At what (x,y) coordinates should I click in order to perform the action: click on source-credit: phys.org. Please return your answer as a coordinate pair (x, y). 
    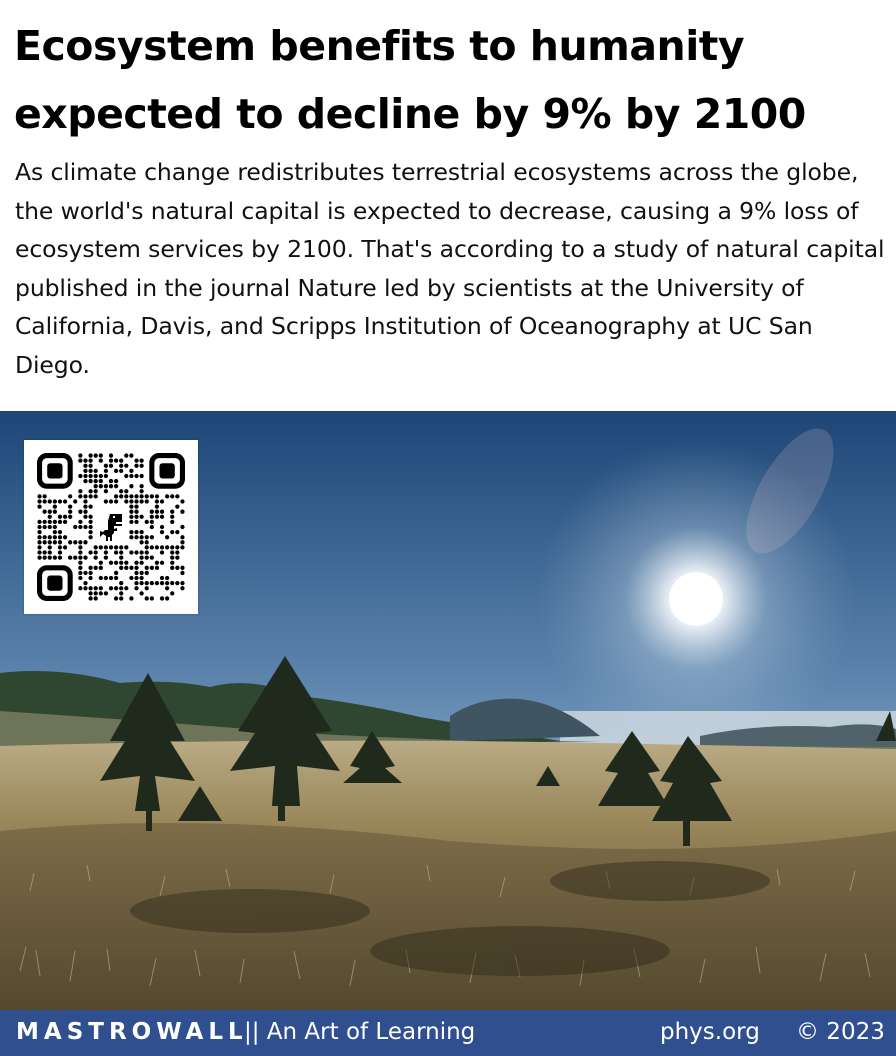
    Looking at the image, I should click on (710, 1032).